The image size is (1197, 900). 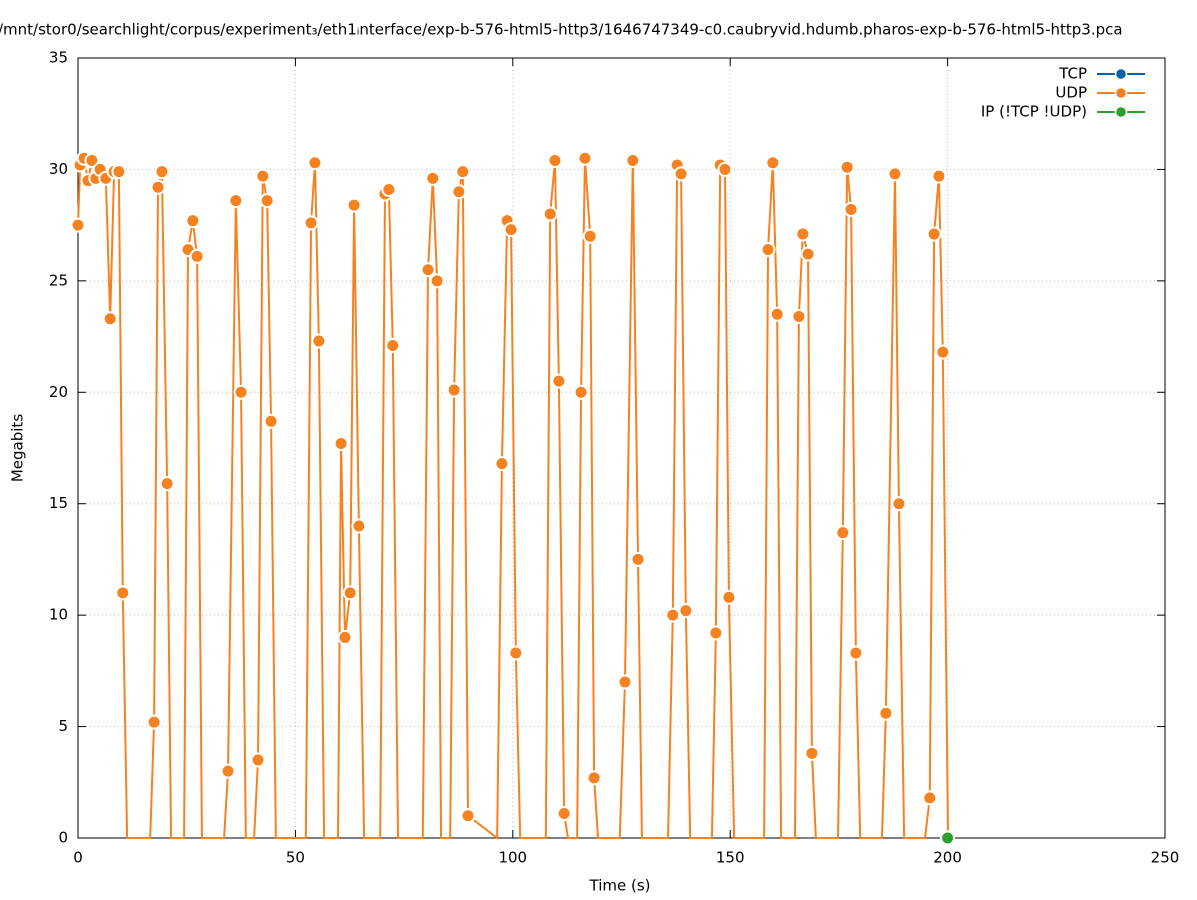 I want to click on y-tick-label: 10, so click(x=58, y=615).